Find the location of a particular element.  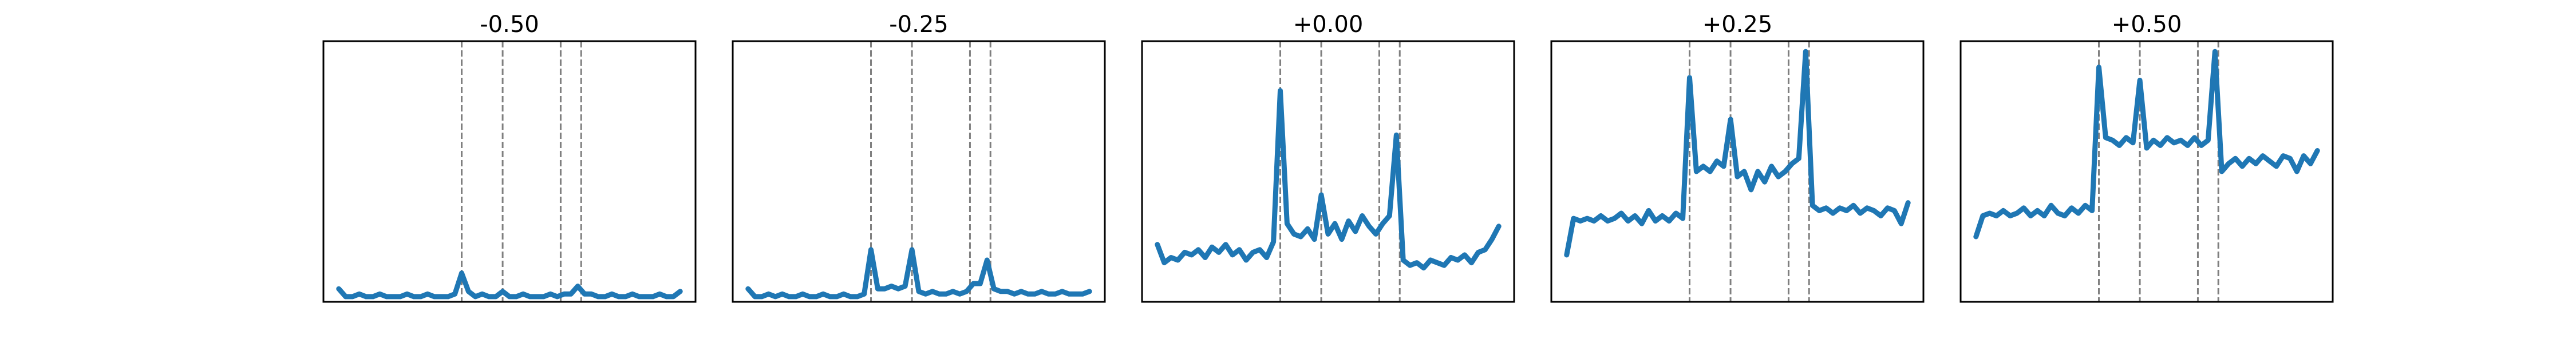

subplot-title: +0.25 is located at coordinates (1737, 24).